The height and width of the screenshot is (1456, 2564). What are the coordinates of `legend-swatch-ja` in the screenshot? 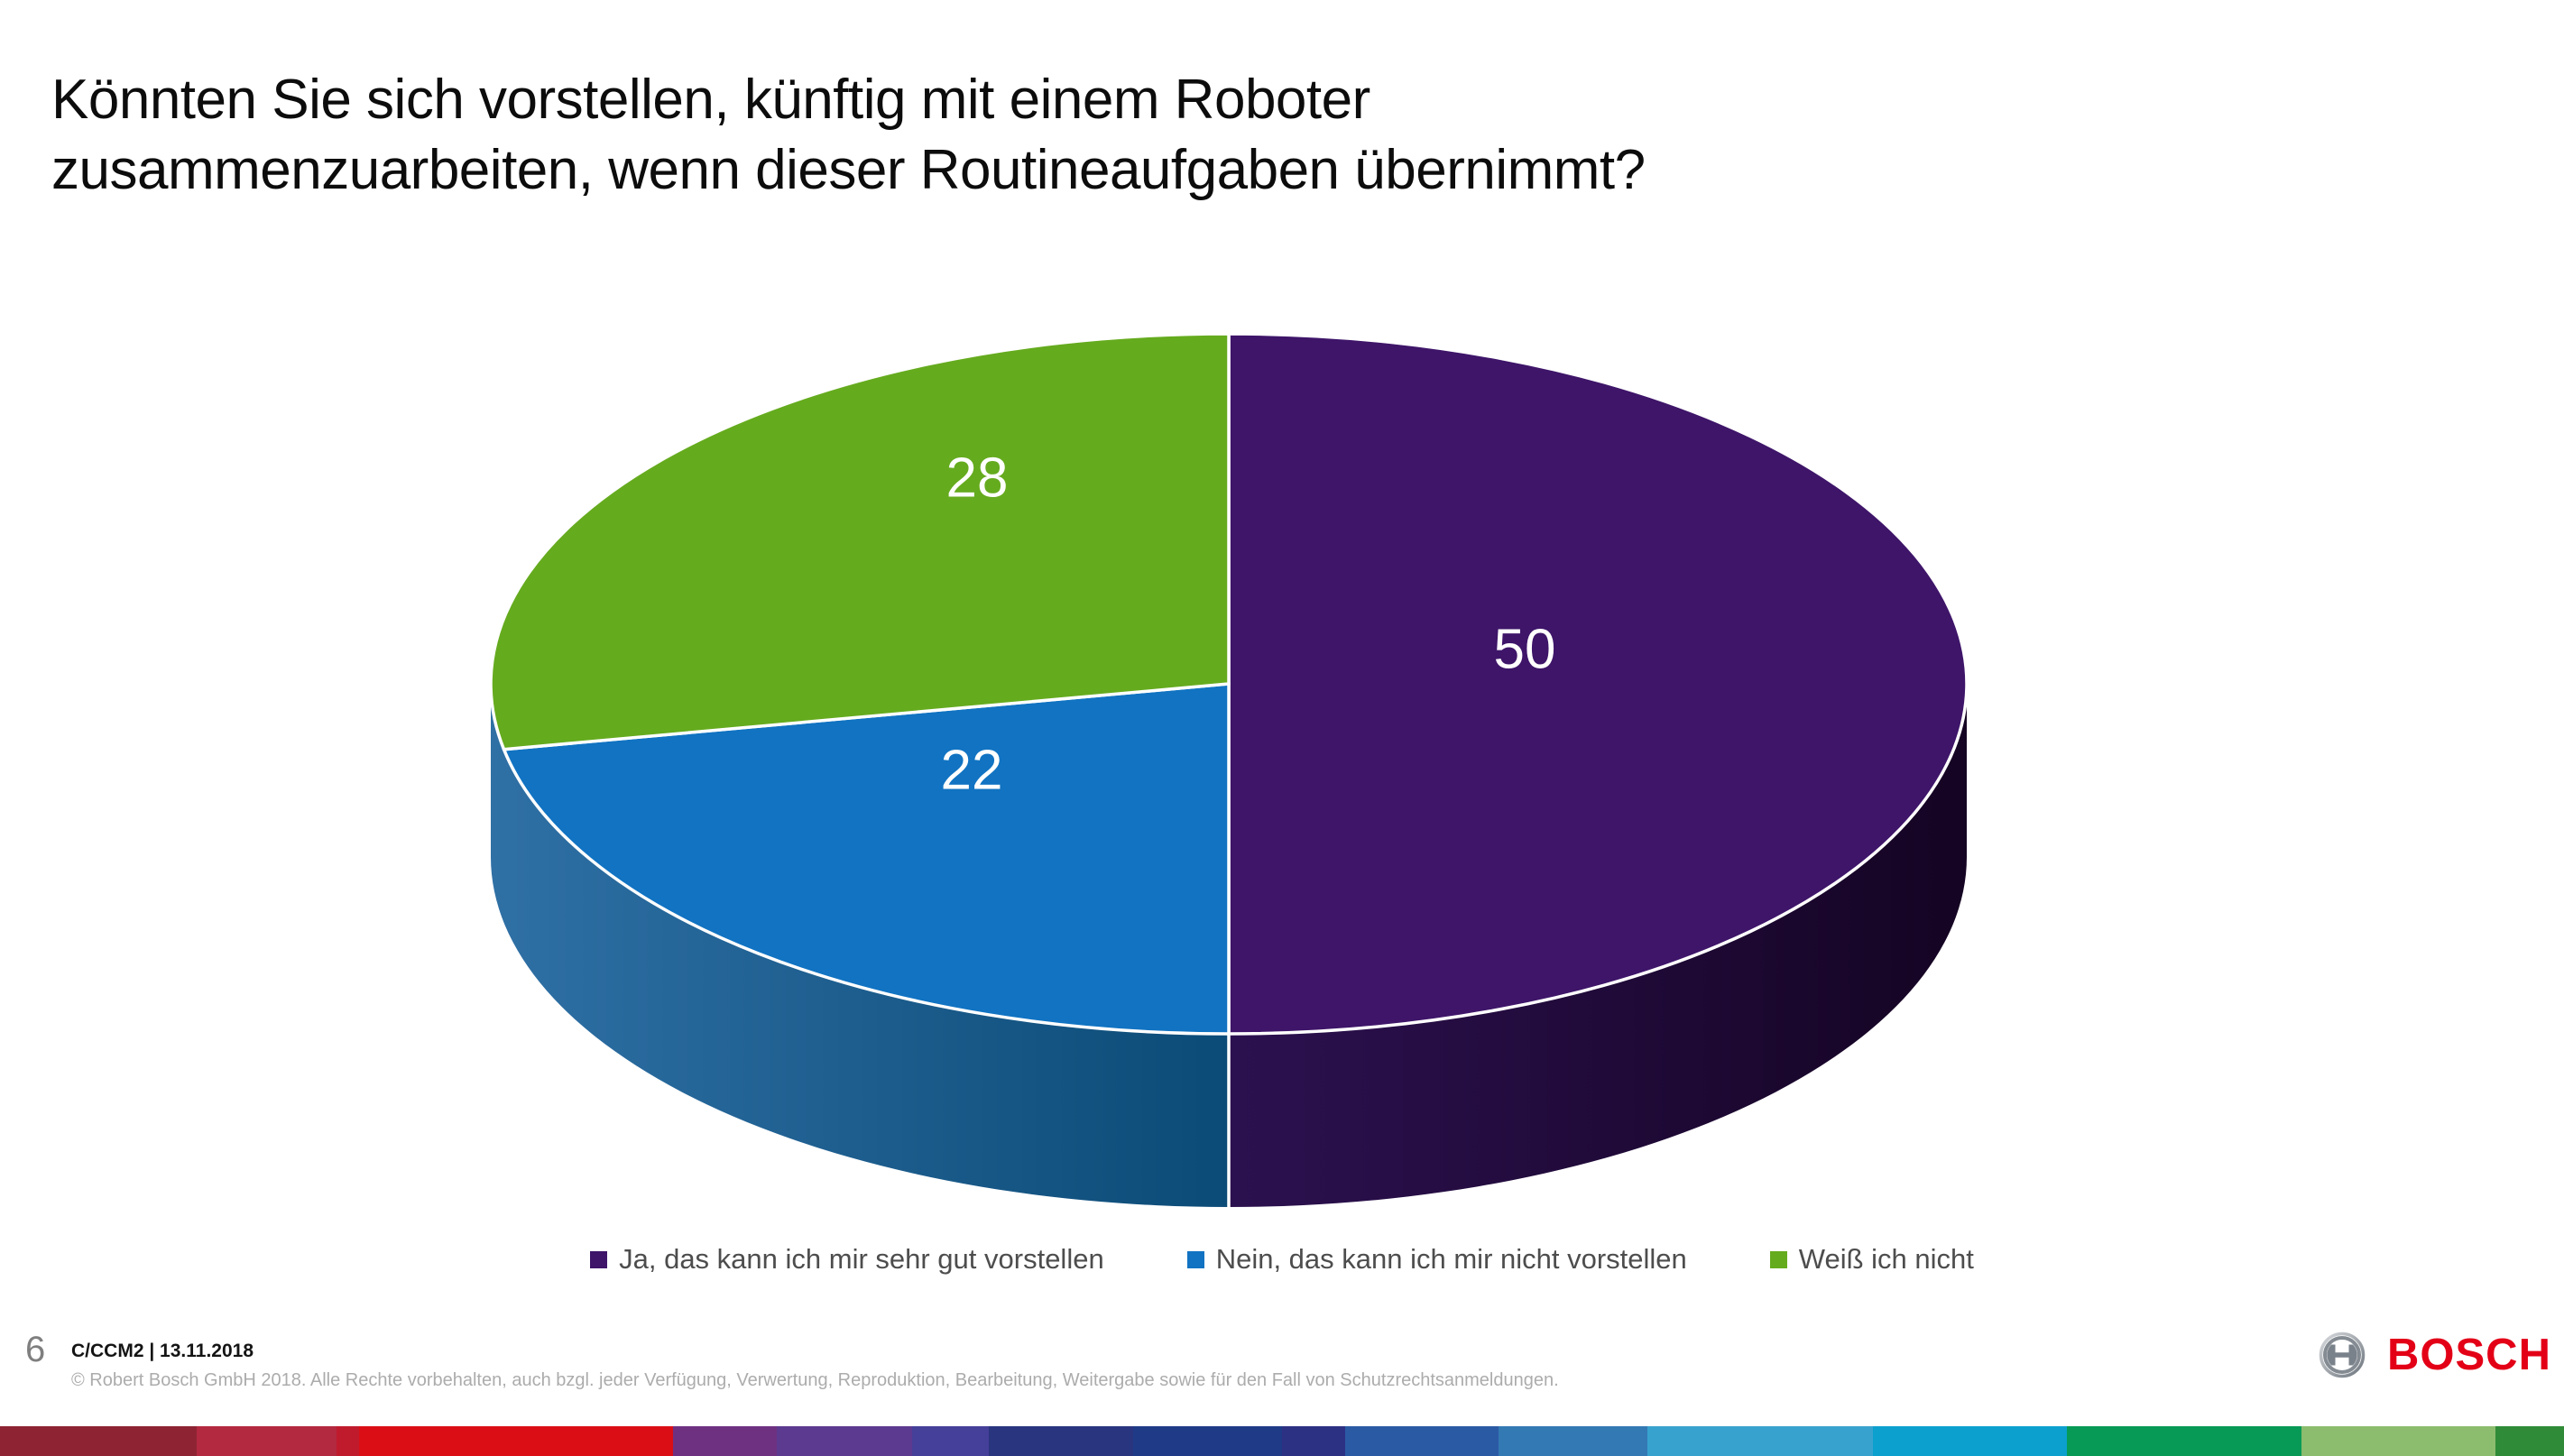 It's located at (599, 1259).